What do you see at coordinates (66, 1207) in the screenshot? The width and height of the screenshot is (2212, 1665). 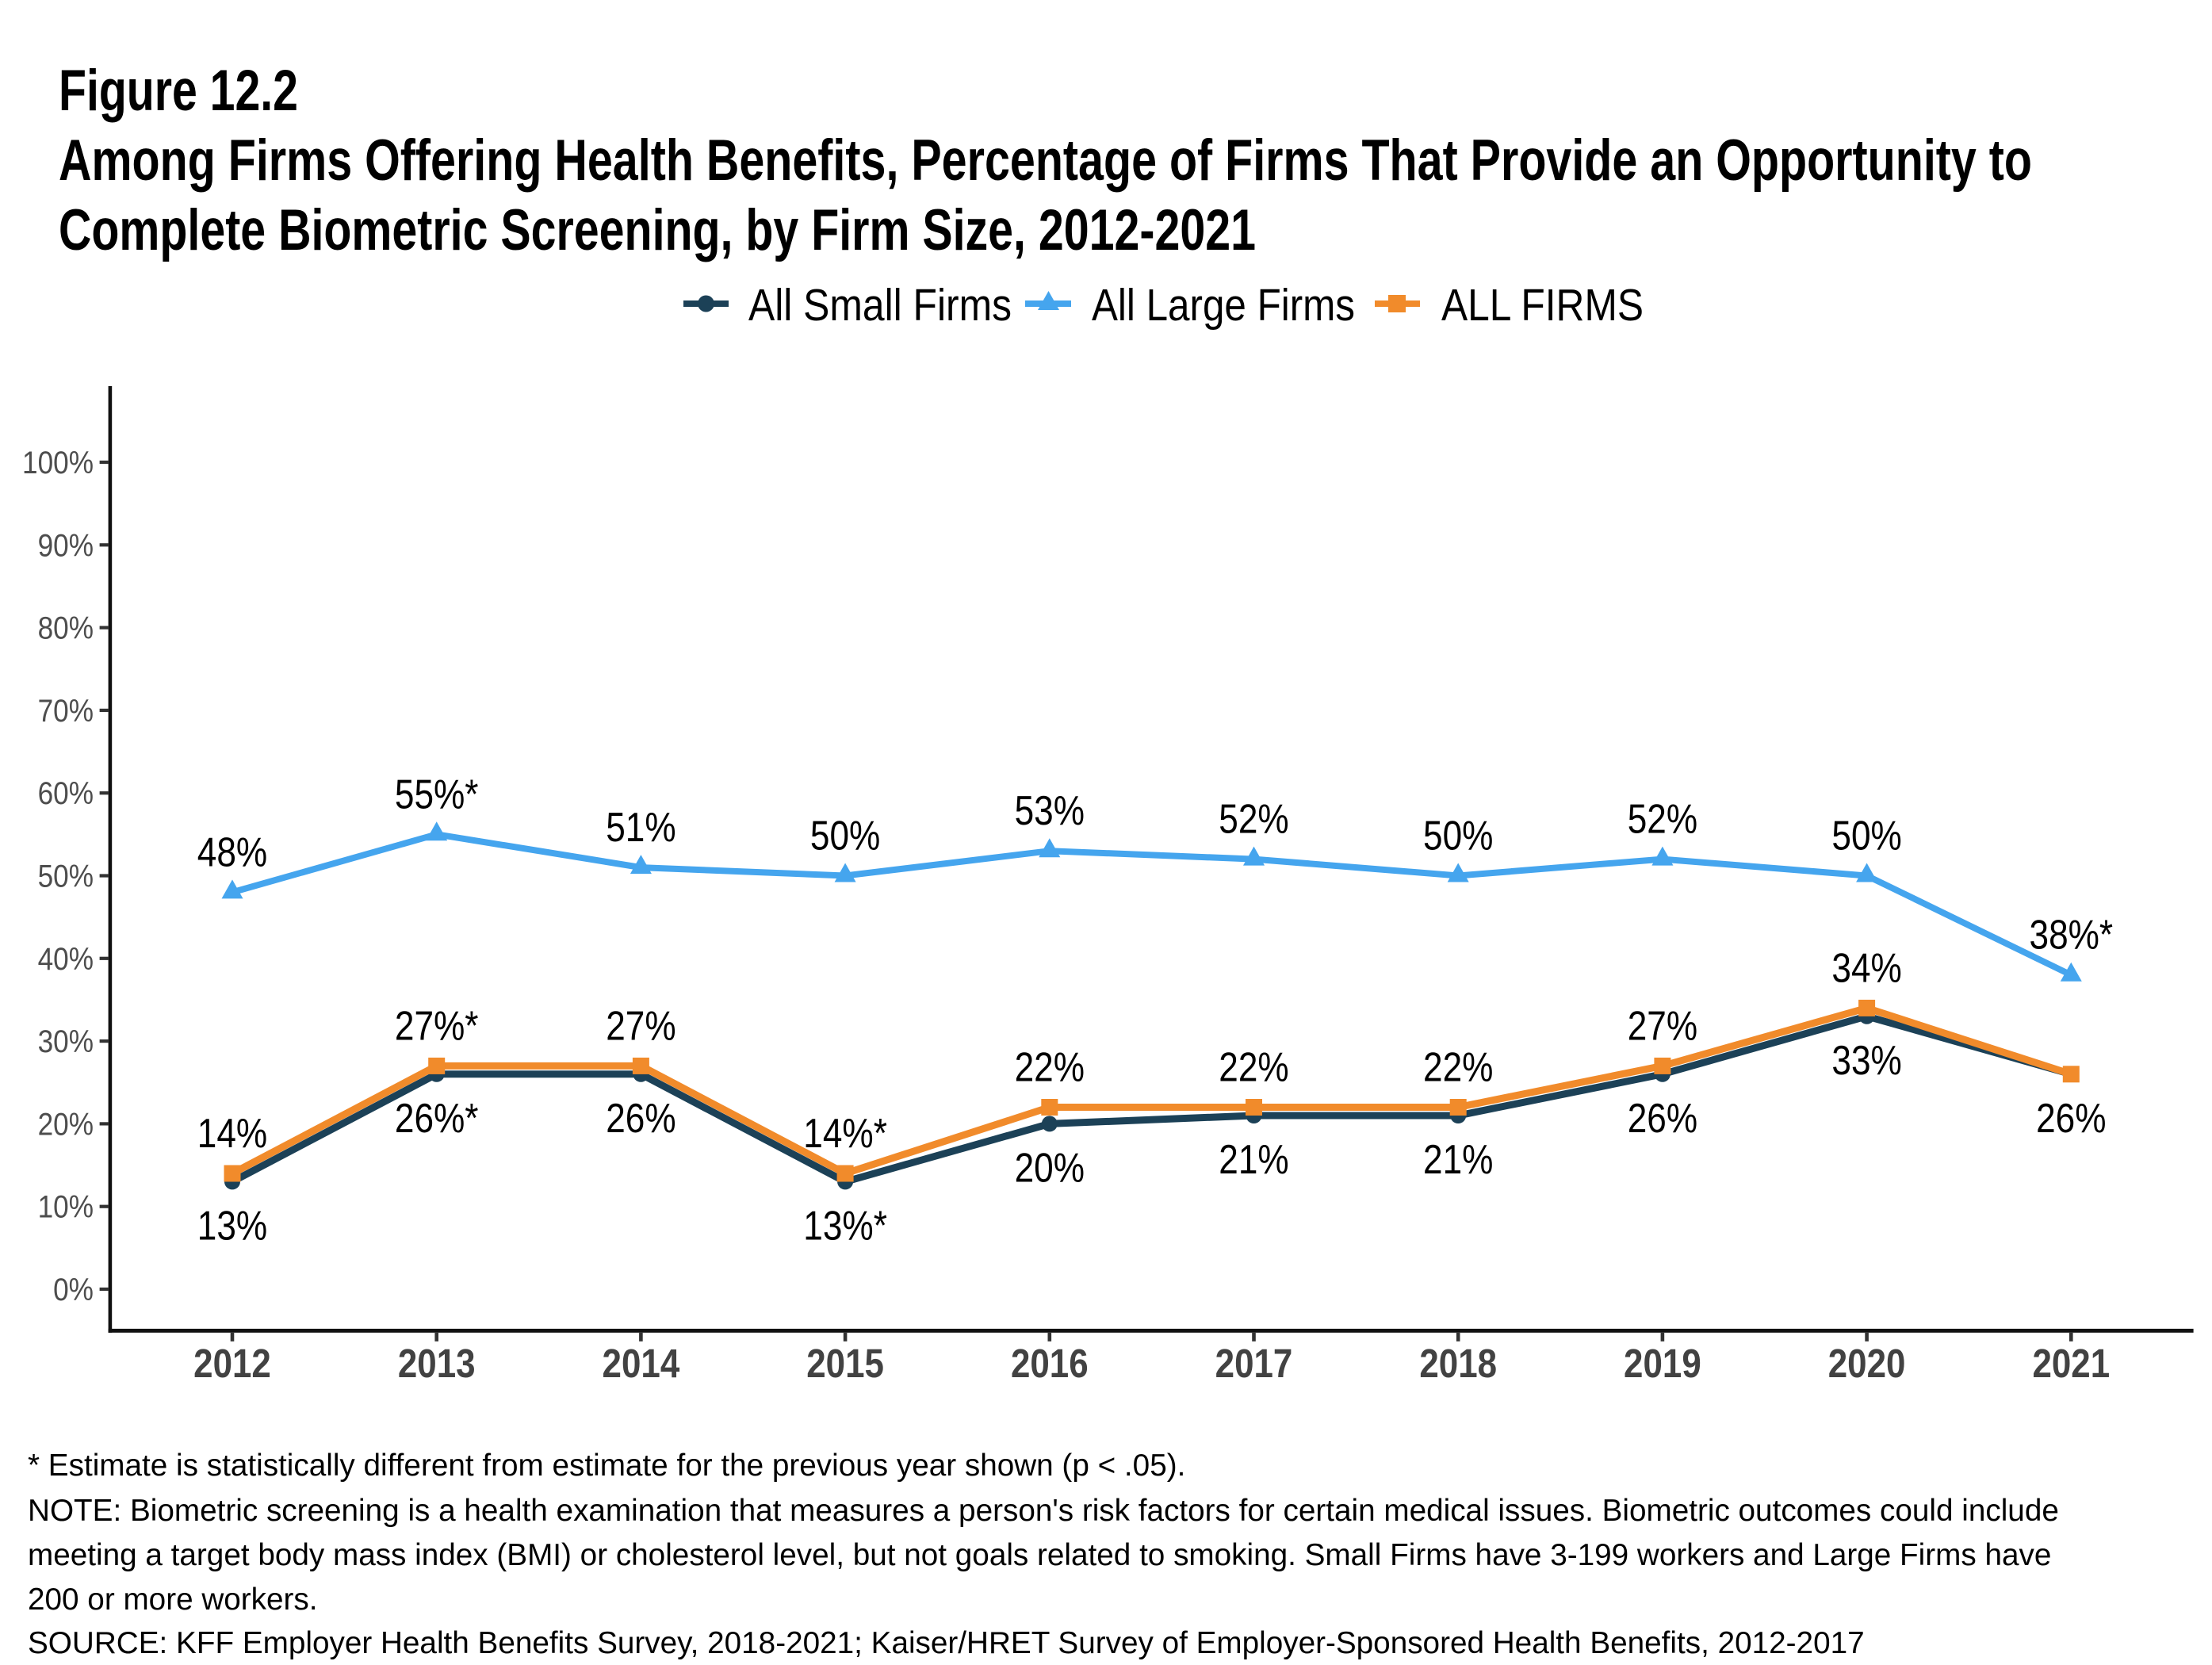 I see `svg-text: 10%` at bounding box center [66, 1207].